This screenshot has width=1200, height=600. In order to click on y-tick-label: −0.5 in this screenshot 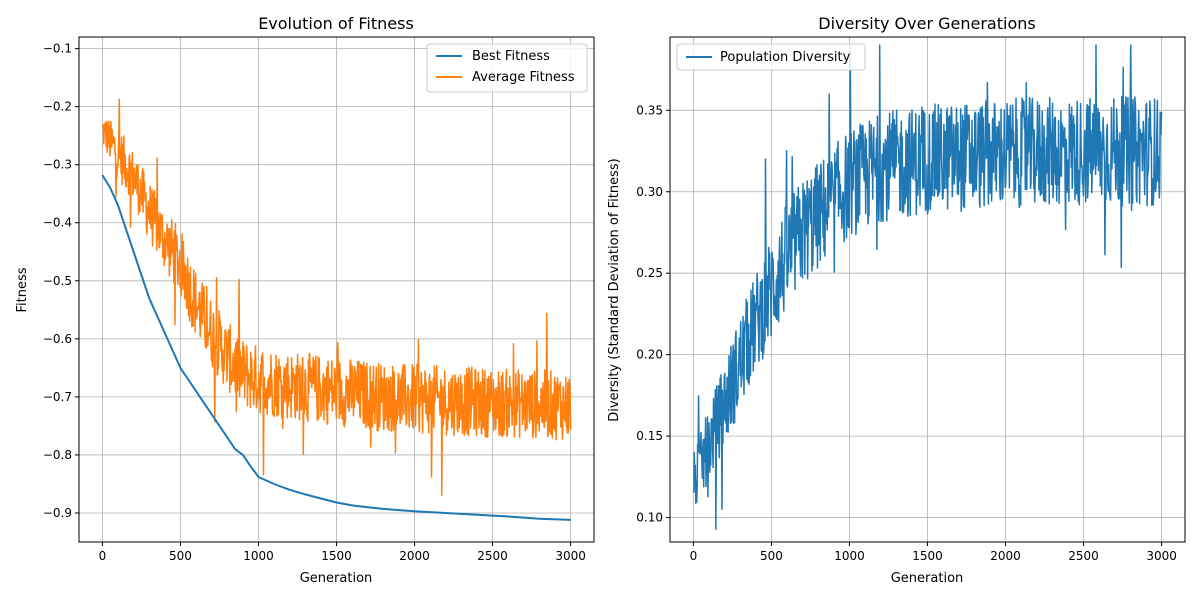, I will do `click(57, 281)`.